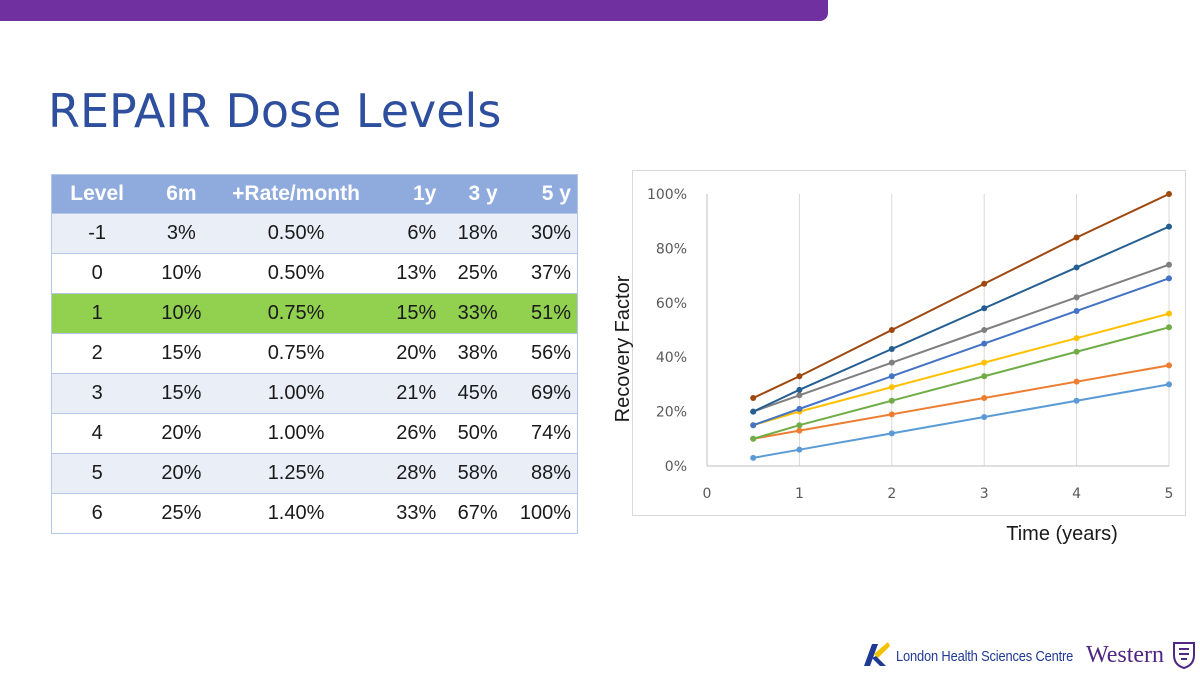 This screenshot has width=1200, height=676. Describe the element at coordinates (1076, 494) in the screenshot. I see `x-tick-label: 4` at that location.